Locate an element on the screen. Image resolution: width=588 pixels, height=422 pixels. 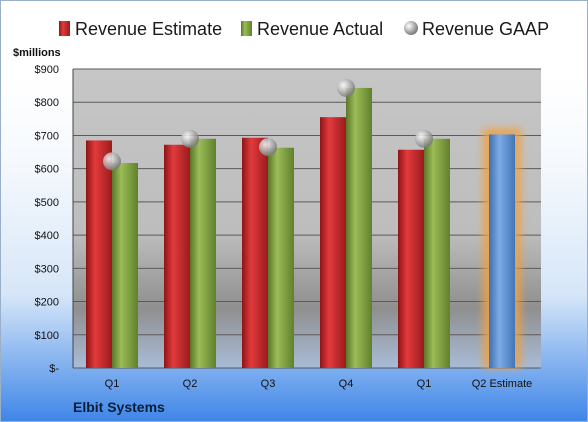
legend-label-estimate: Revenue Estimate is located at coordinates (148, 29).